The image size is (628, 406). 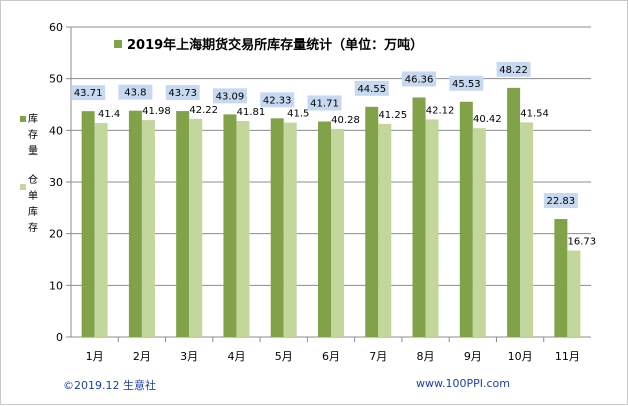 I want to click on data-label-inventory: 43.8, so click(x=135, y=93).